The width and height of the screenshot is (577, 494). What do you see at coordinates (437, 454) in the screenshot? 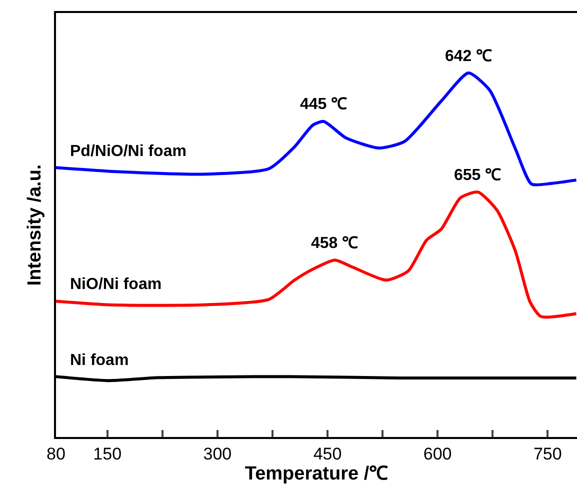
I see `x-tick-label: 600` at bounding box center [437, 454].